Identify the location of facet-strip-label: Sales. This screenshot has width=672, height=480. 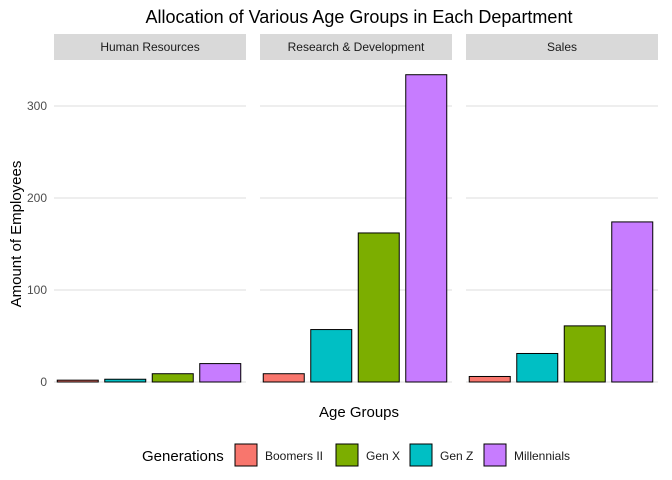
(562, 47).